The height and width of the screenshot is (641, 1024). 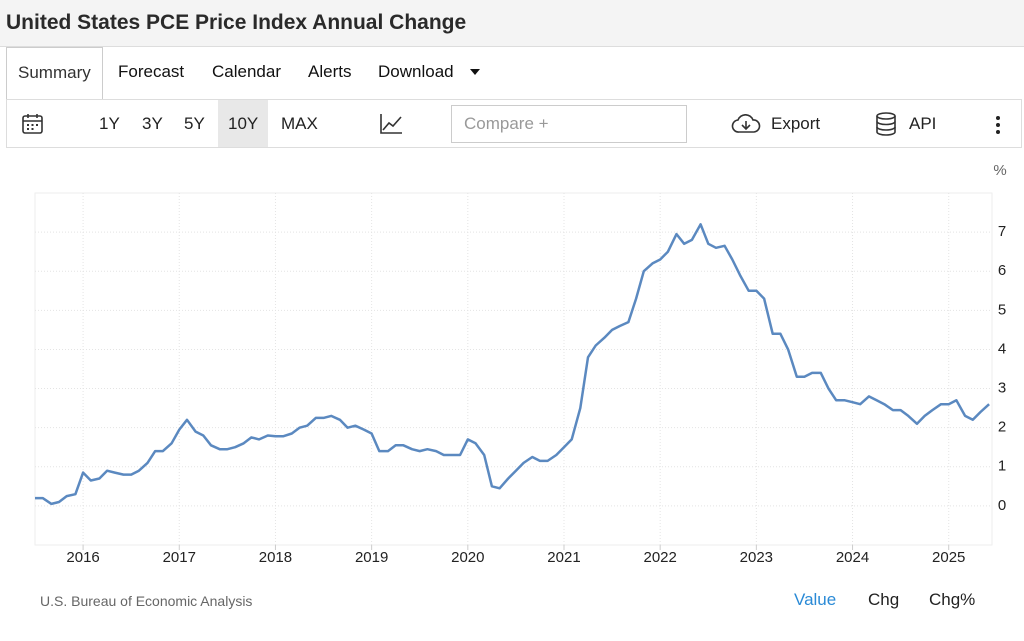 What do you see at coordinates (852, 557) in the screenshot?
I see `x-tick-label: 2024` at bounding box center [852, 557].